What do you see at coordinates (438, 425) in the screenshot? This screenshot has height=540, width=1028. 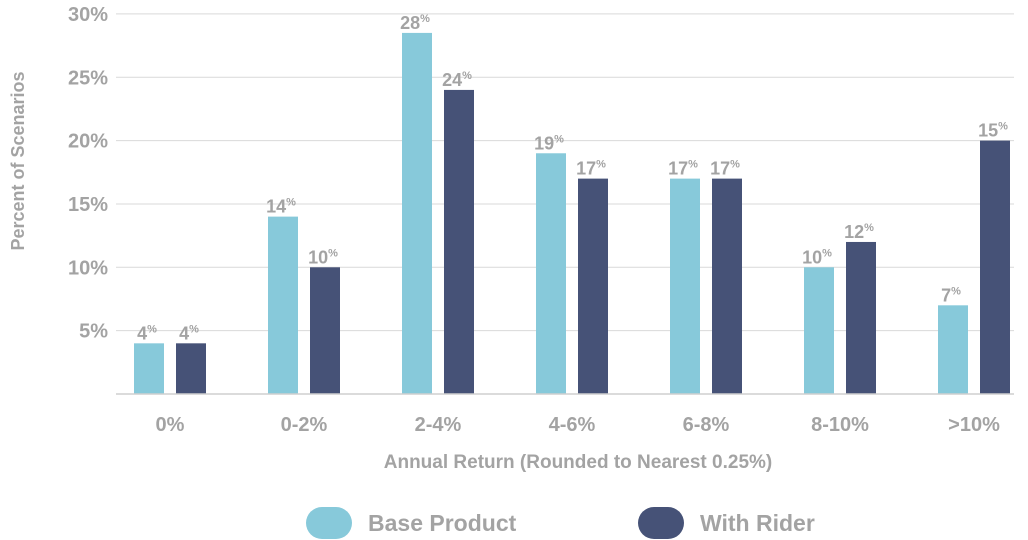 I see `x-tick-label: 2-4%` at bounding box center [438, 425].